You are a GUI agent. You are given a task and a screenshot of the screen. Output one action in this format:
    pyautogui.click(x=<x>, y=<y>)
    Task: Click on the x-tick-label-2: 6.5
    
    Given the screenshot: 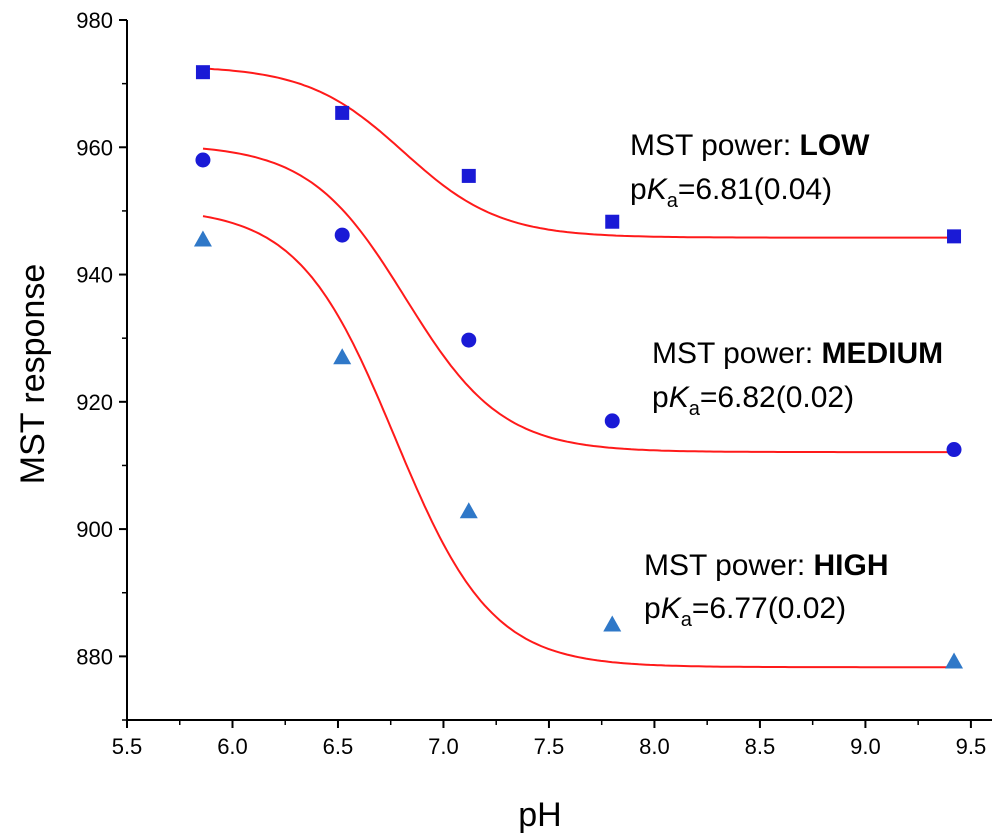 What is the action you would take?
    pyautogui.click(x=338, y=746)
    